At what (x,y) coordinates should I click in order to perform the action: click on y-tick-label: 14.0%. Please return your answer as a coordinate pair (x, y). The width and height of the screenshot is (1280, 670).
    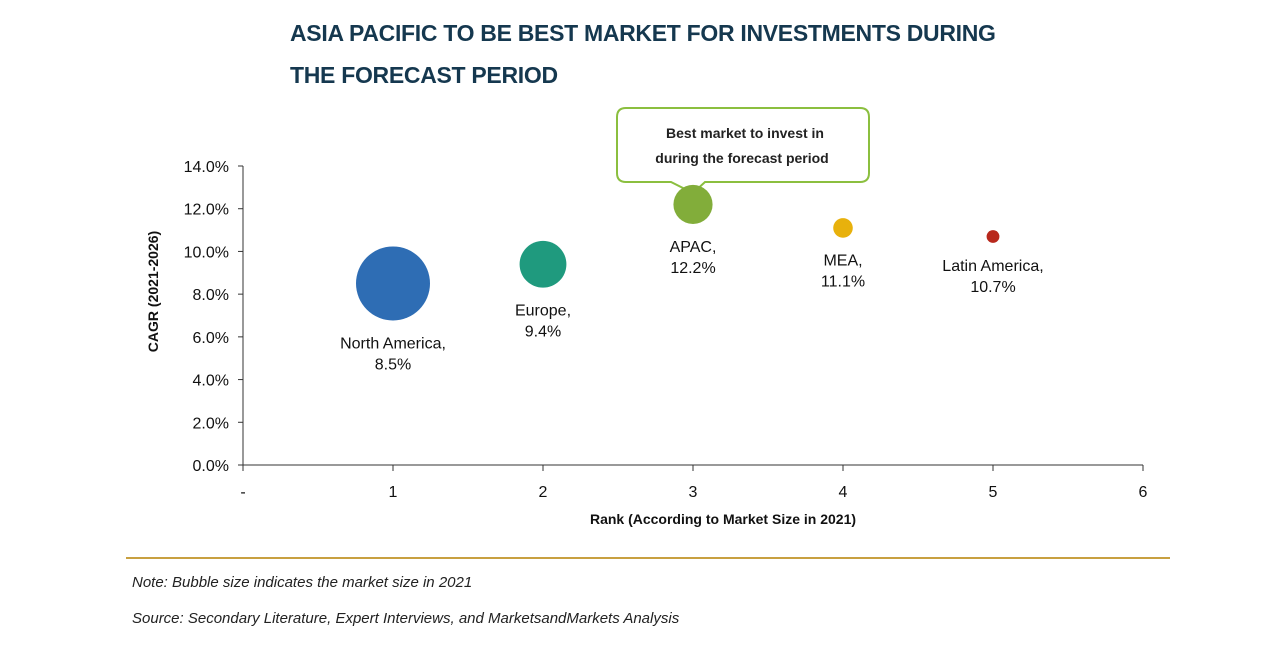
    Looking at the image, I should click on (206, 167).